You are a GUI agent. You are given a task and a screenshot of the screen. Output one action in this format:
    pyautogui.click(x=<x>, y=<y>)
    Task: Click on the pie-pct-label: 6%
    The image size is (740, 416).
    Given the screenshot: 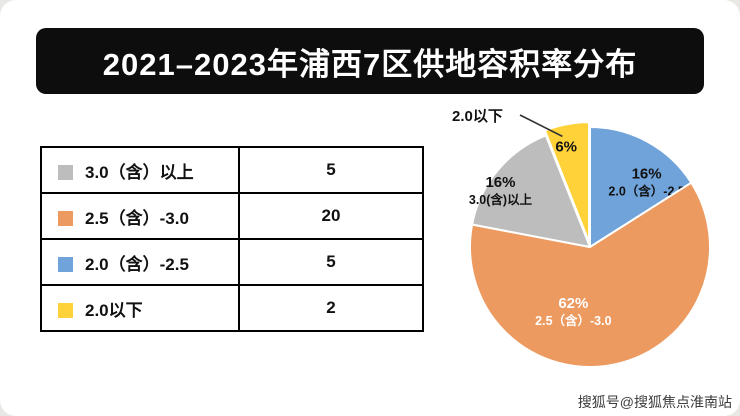 What is the action you would take?
    pyautogui.click(x=566, y=147)
    